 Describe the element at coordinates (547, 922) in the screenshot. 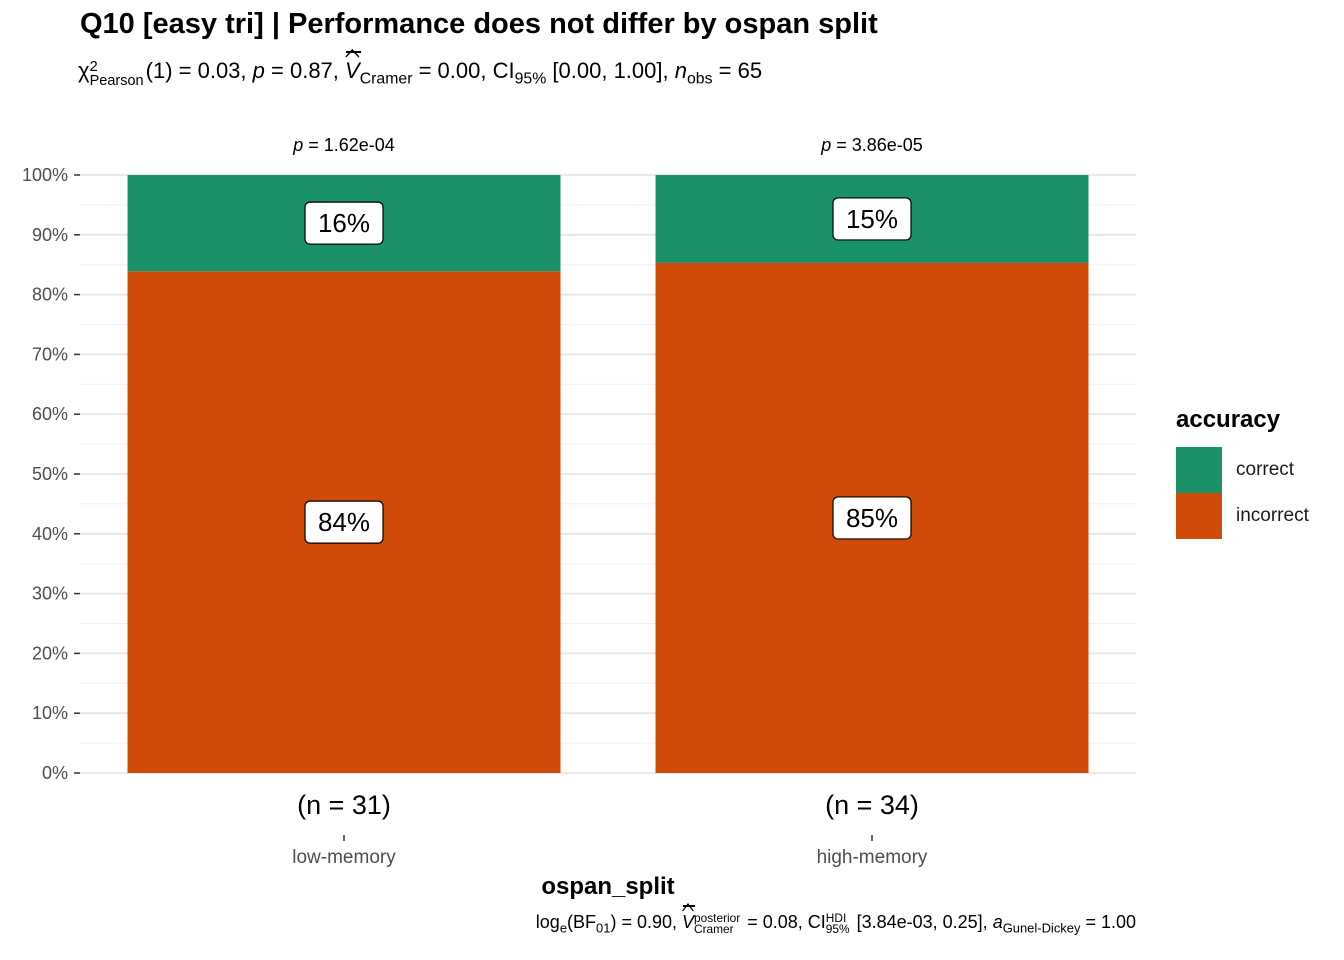

I see `log-text: log` at that location.